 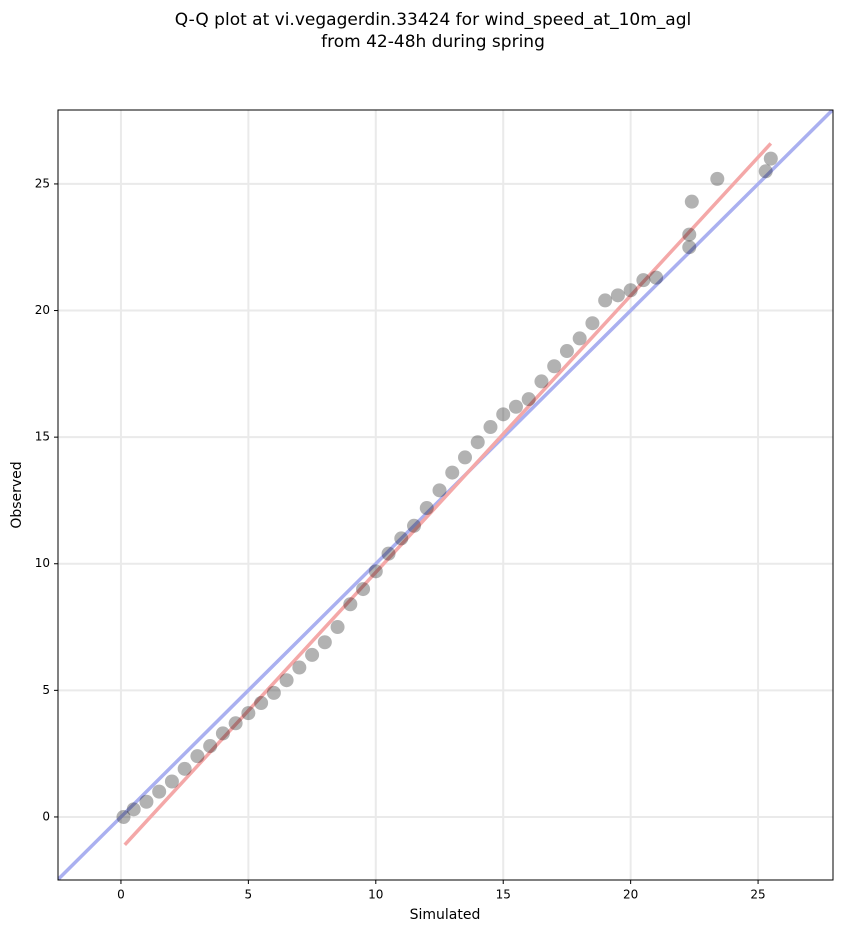 I want to click on y-tick-label: 20, so click(x=42, y=310).